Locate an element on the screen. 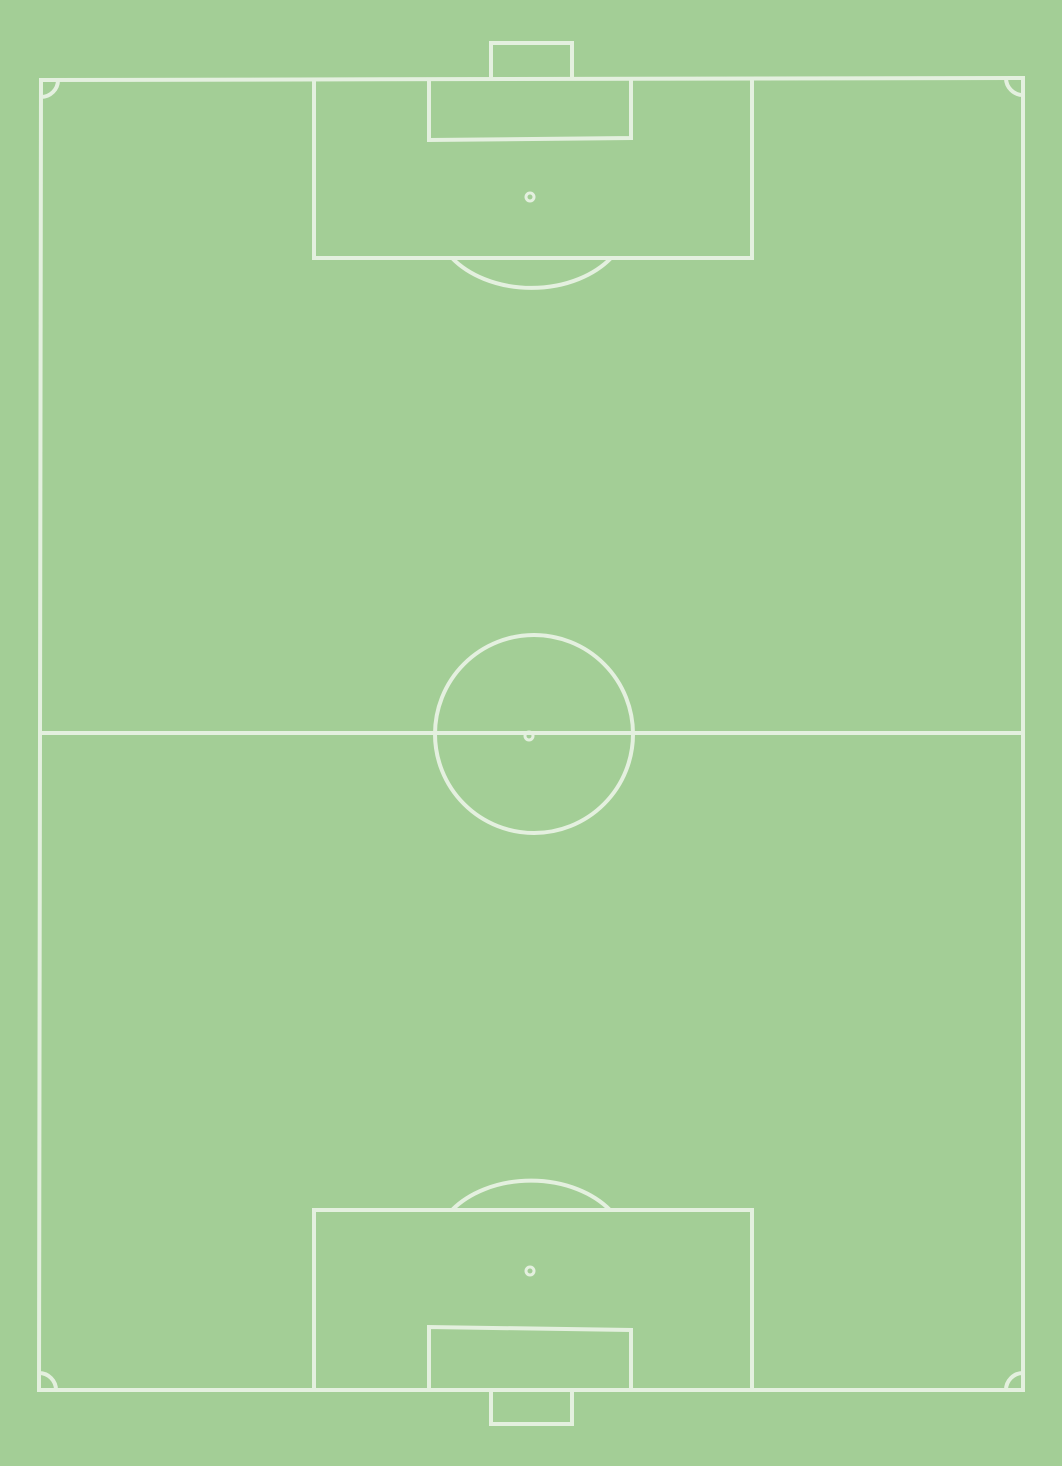 Image resolution: width=1062 pixels, height=1466 pixels. bottom-penalty-spot is located at coordinates (530, 1271).